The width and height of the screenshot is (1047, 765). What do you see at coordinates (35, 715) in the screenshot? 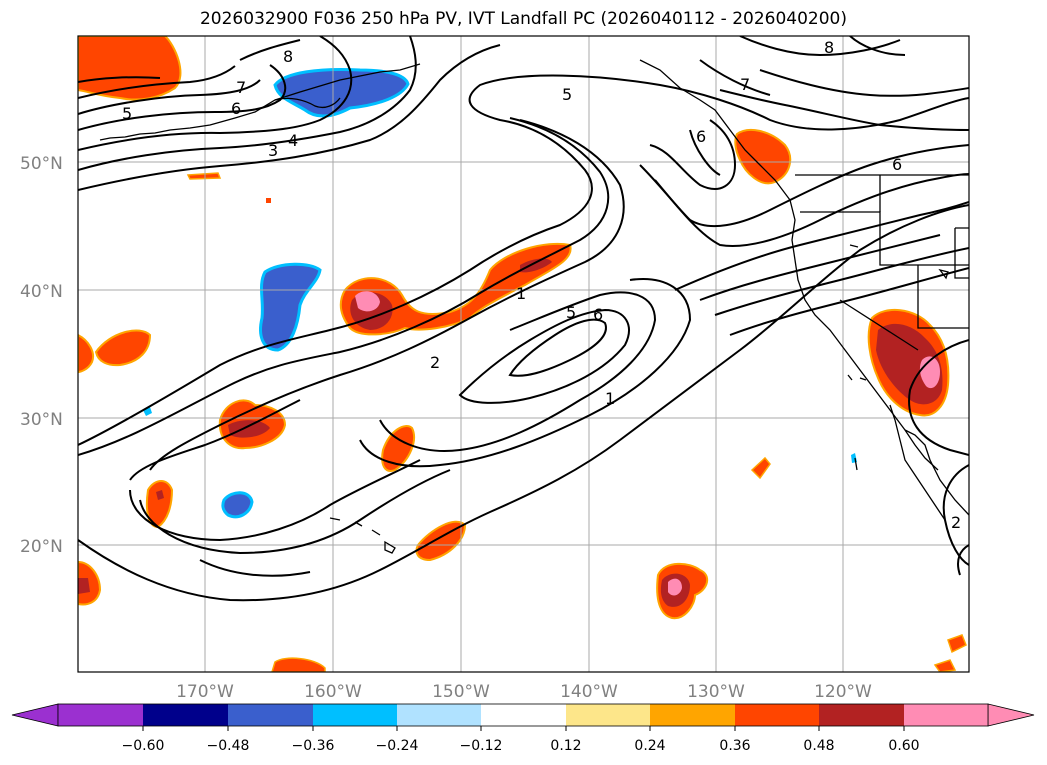
I see `colorbar-under-extension` at bounding box center [35, 715].